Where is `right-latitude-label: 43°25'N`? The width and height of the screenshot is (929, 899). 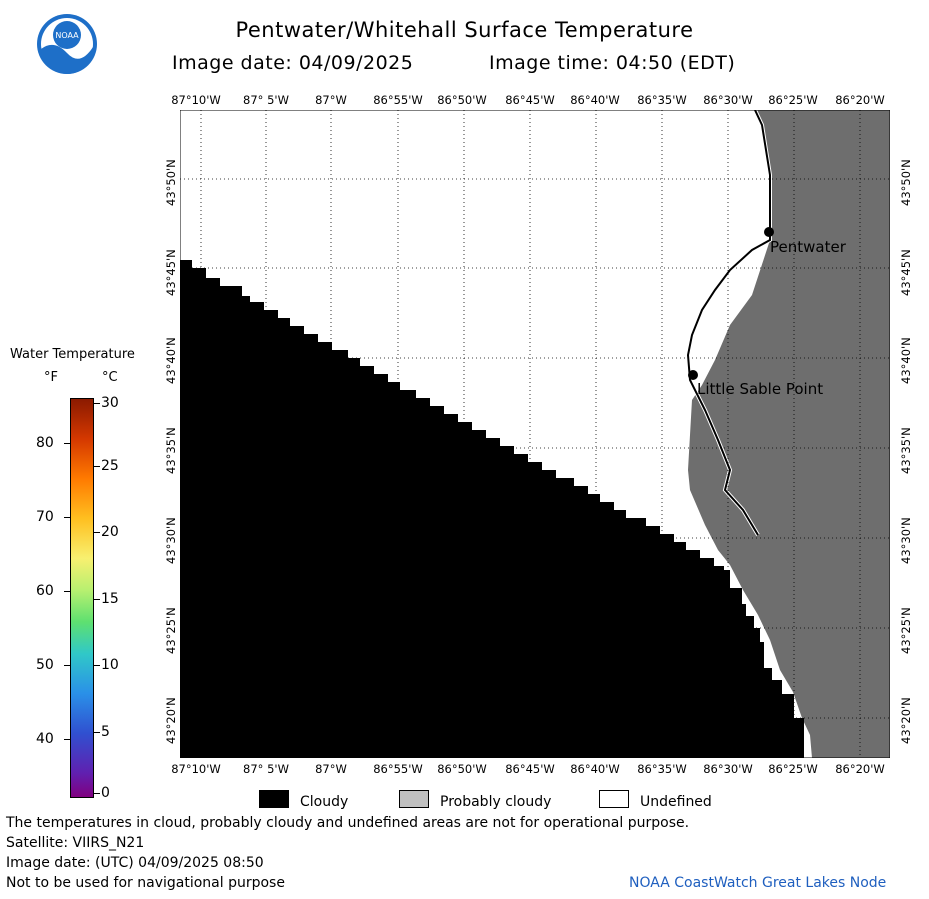
right-latitude-label: 43°25'N is located at coordinates (906, 630).